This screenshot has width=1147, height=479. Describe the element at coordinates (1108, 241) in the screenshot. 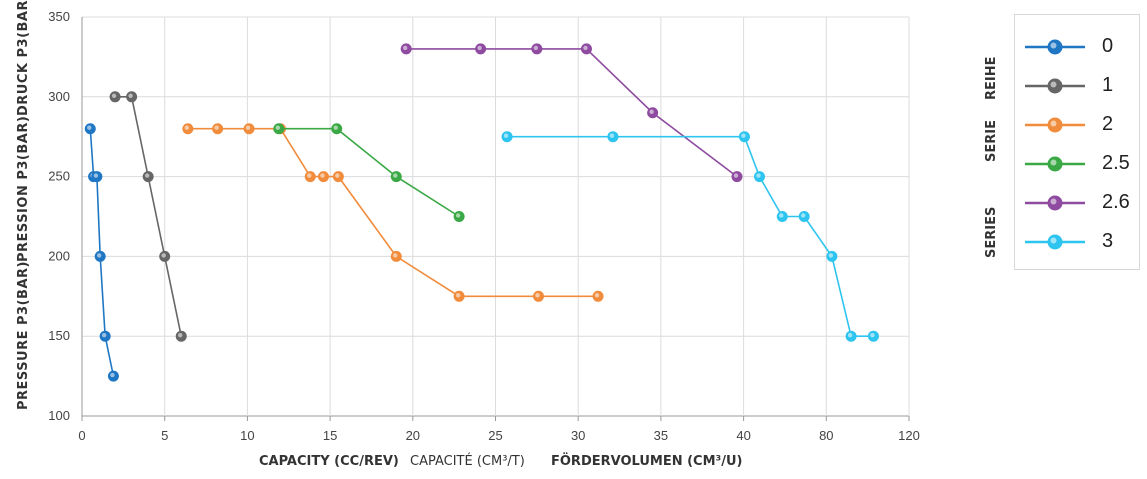

I see `legend-label-3: 3` at that location.